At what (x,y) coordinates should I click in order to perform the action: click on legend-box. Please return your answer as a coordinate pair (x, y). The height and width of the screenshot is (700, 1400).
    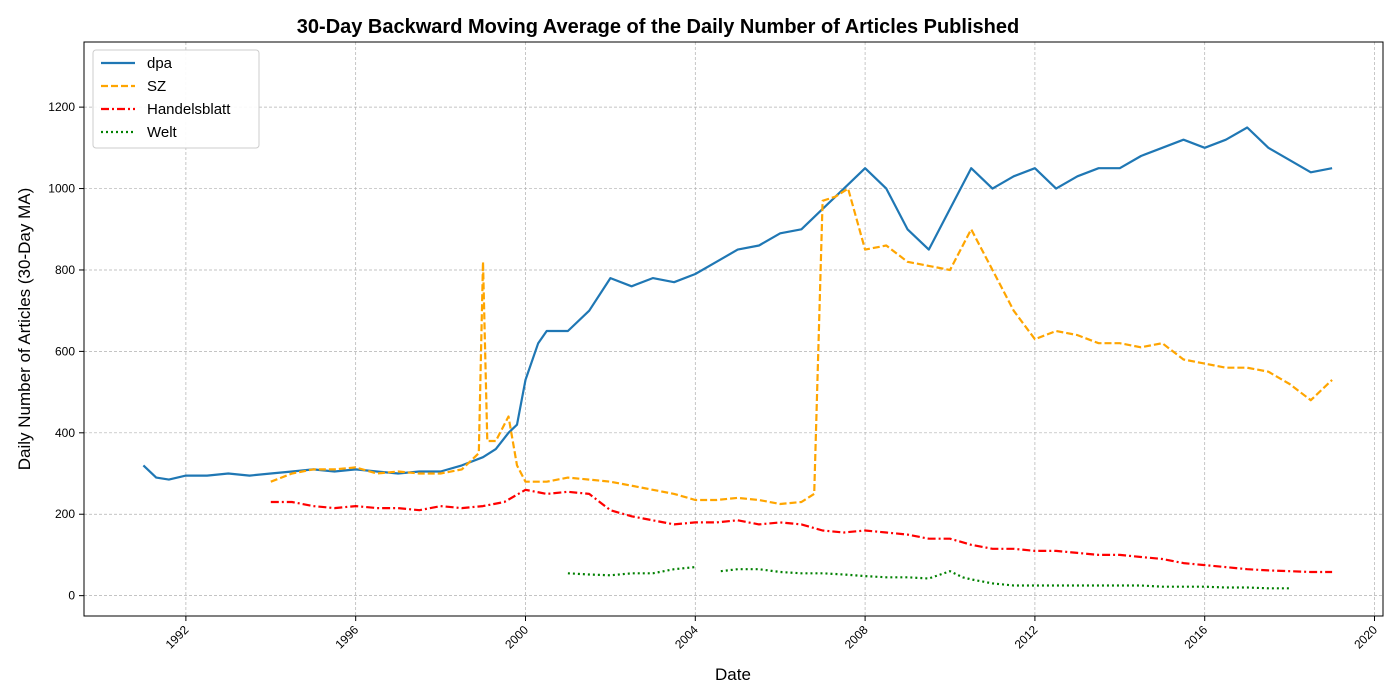
    Looking at the image, I should click on (176, 99).